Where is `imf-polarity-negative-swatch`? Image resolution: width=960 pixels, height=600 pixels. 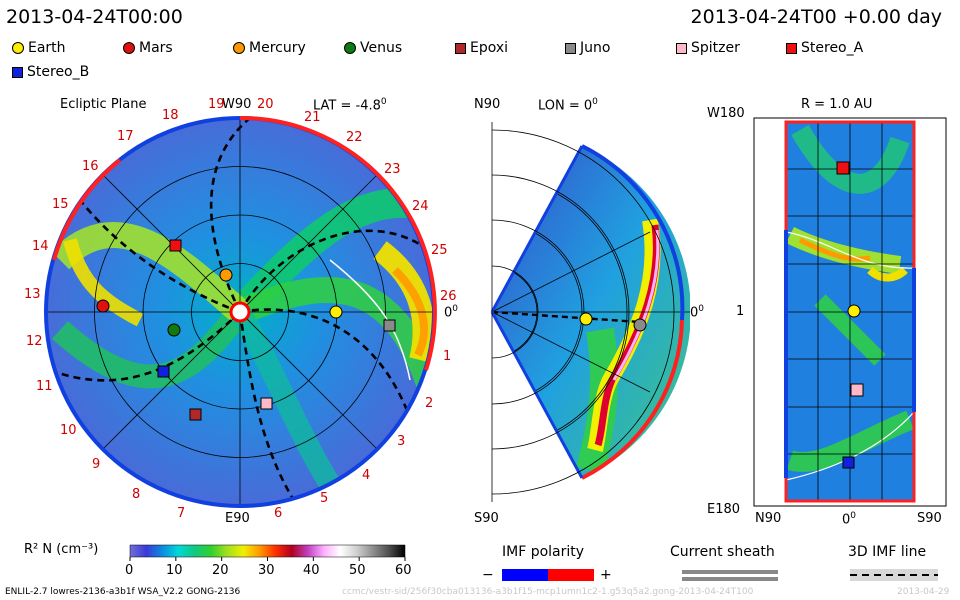
imf-polarity-negative-swatch is located at coordinates (525, 575).